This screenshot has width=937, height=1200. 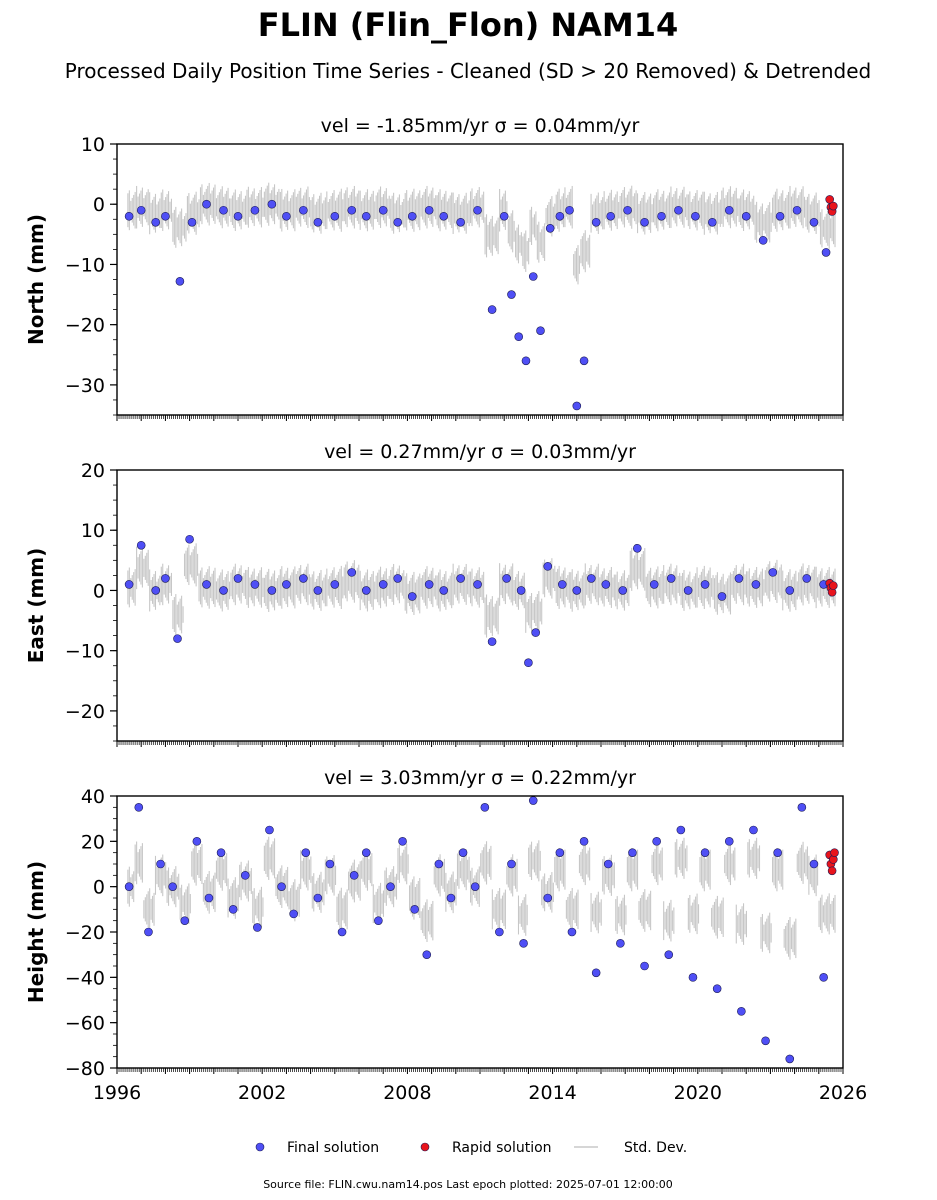 I want to click on east-axis-label: East (mm), so click(x=36, y=606).